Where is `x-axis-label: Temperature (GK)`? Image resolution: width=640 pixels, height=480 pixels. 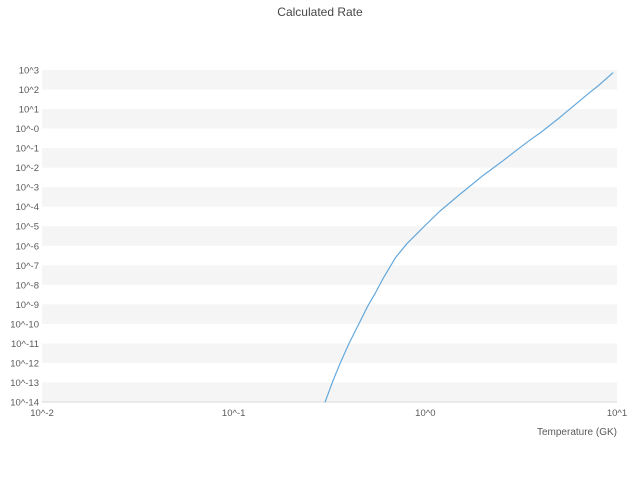 x-axis-label: Temperature (GK) is located at coordinates (577, 432).